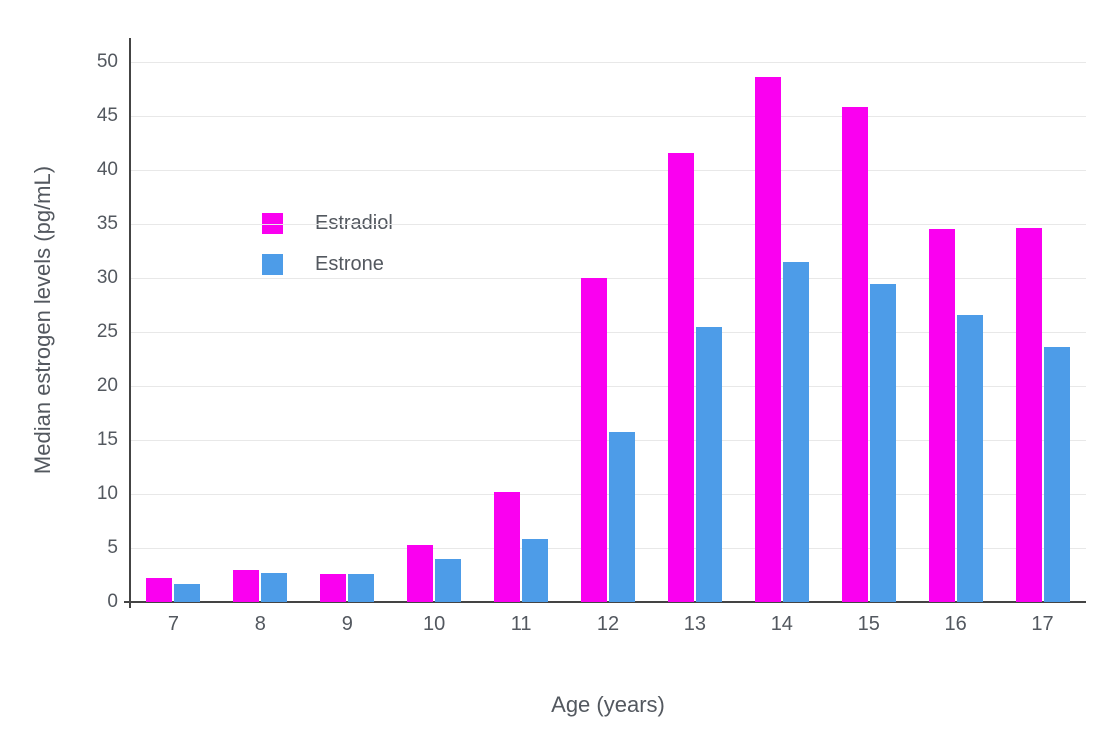  What do you see at coordinates (107, 115) in the screenshot?
I see `y-tick-label: 45` at bounding box center [107, 115].